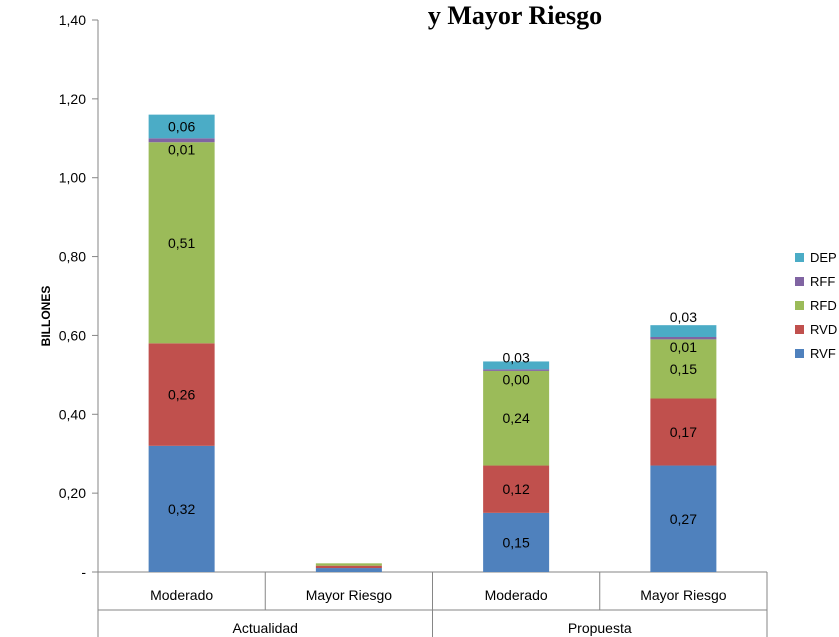  I want to click on data-label-rvf: 0,32, so click(181, 509).